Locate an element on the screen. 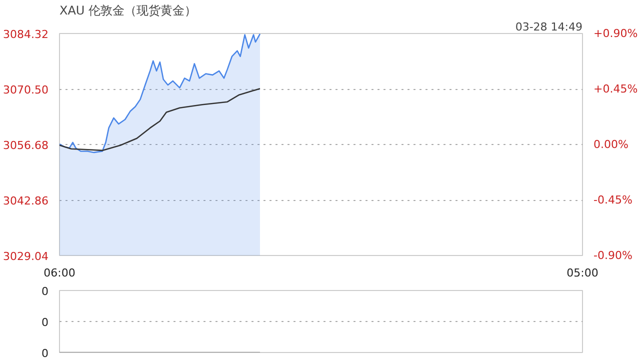 The height and width of the screenshot is (360, 640). y-tick-label: 3029.04 is located at coordinates (26, 256).